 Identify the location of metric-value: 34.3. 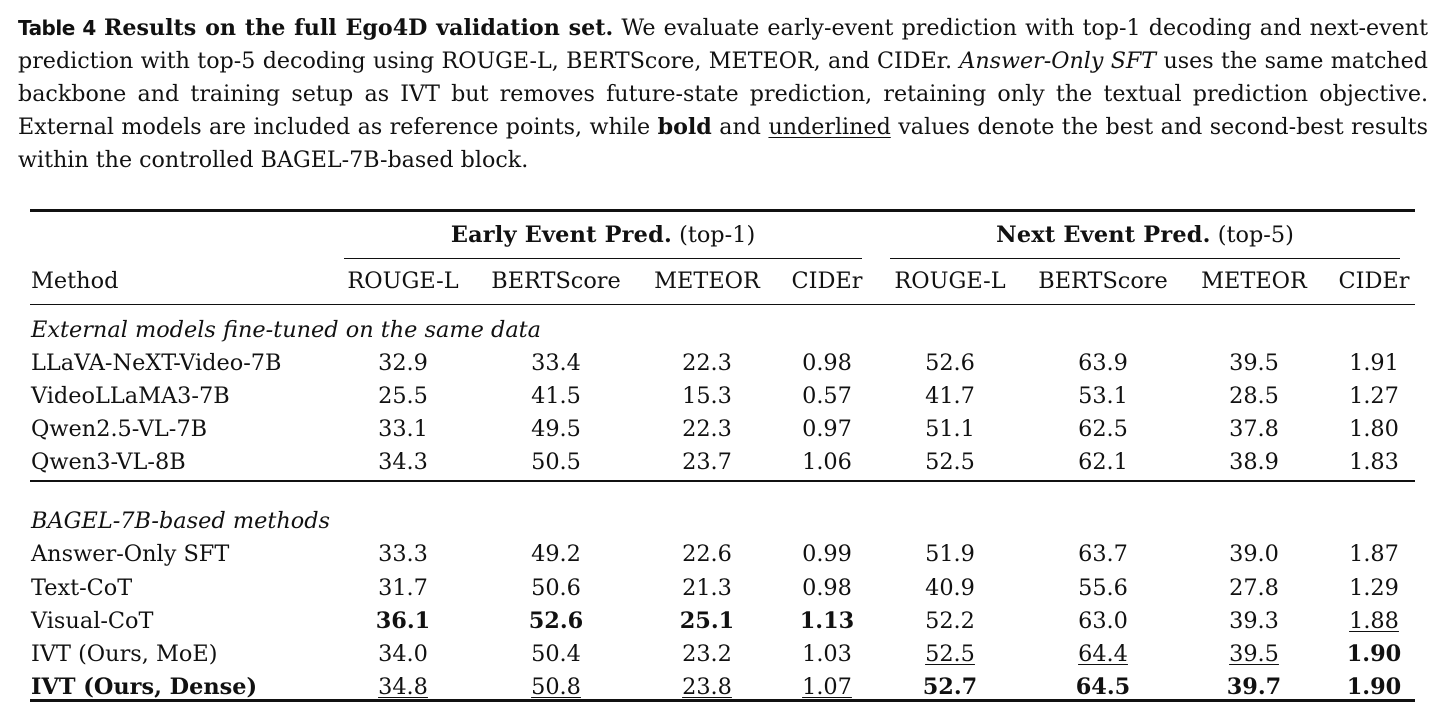
(403, 462).